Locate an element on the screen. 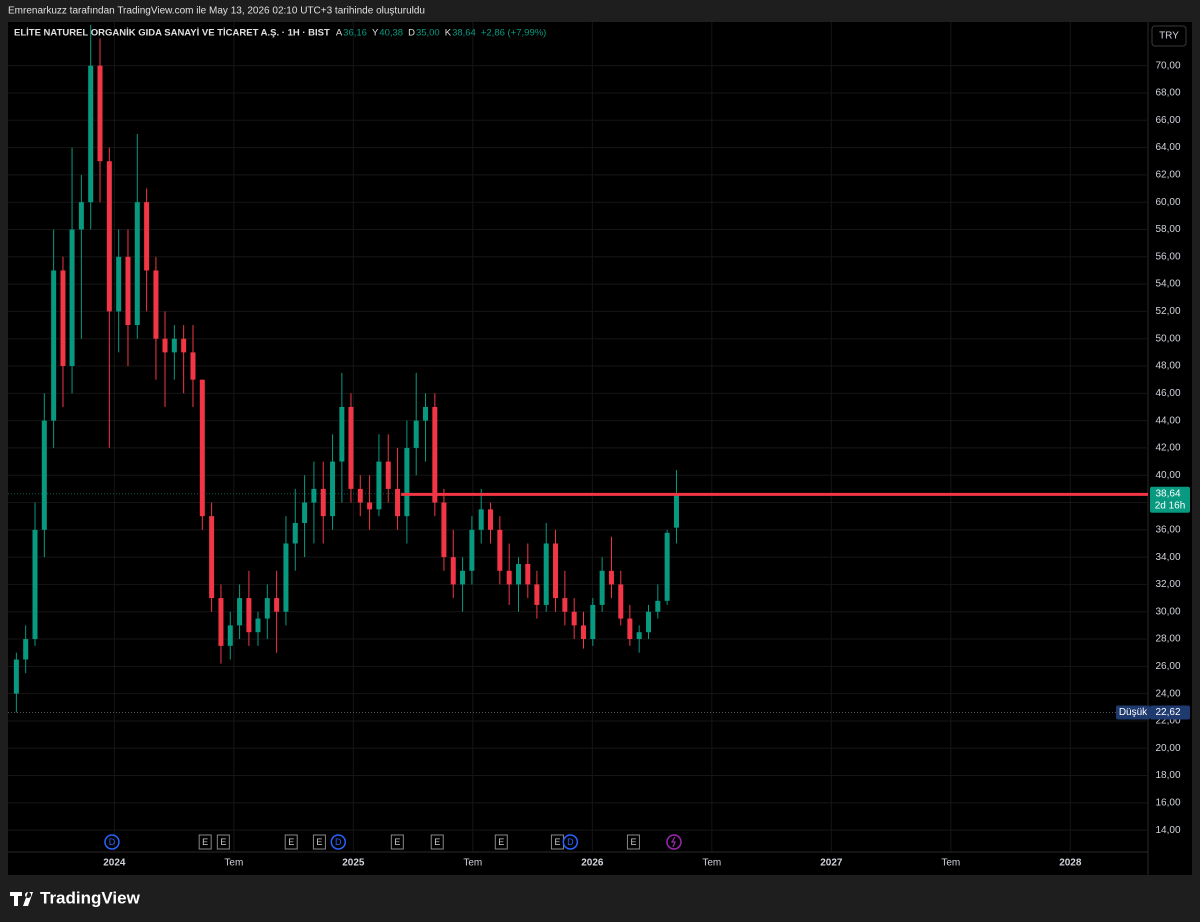  y-tick-label: 14,00 is located at coordinates (1167, 830).